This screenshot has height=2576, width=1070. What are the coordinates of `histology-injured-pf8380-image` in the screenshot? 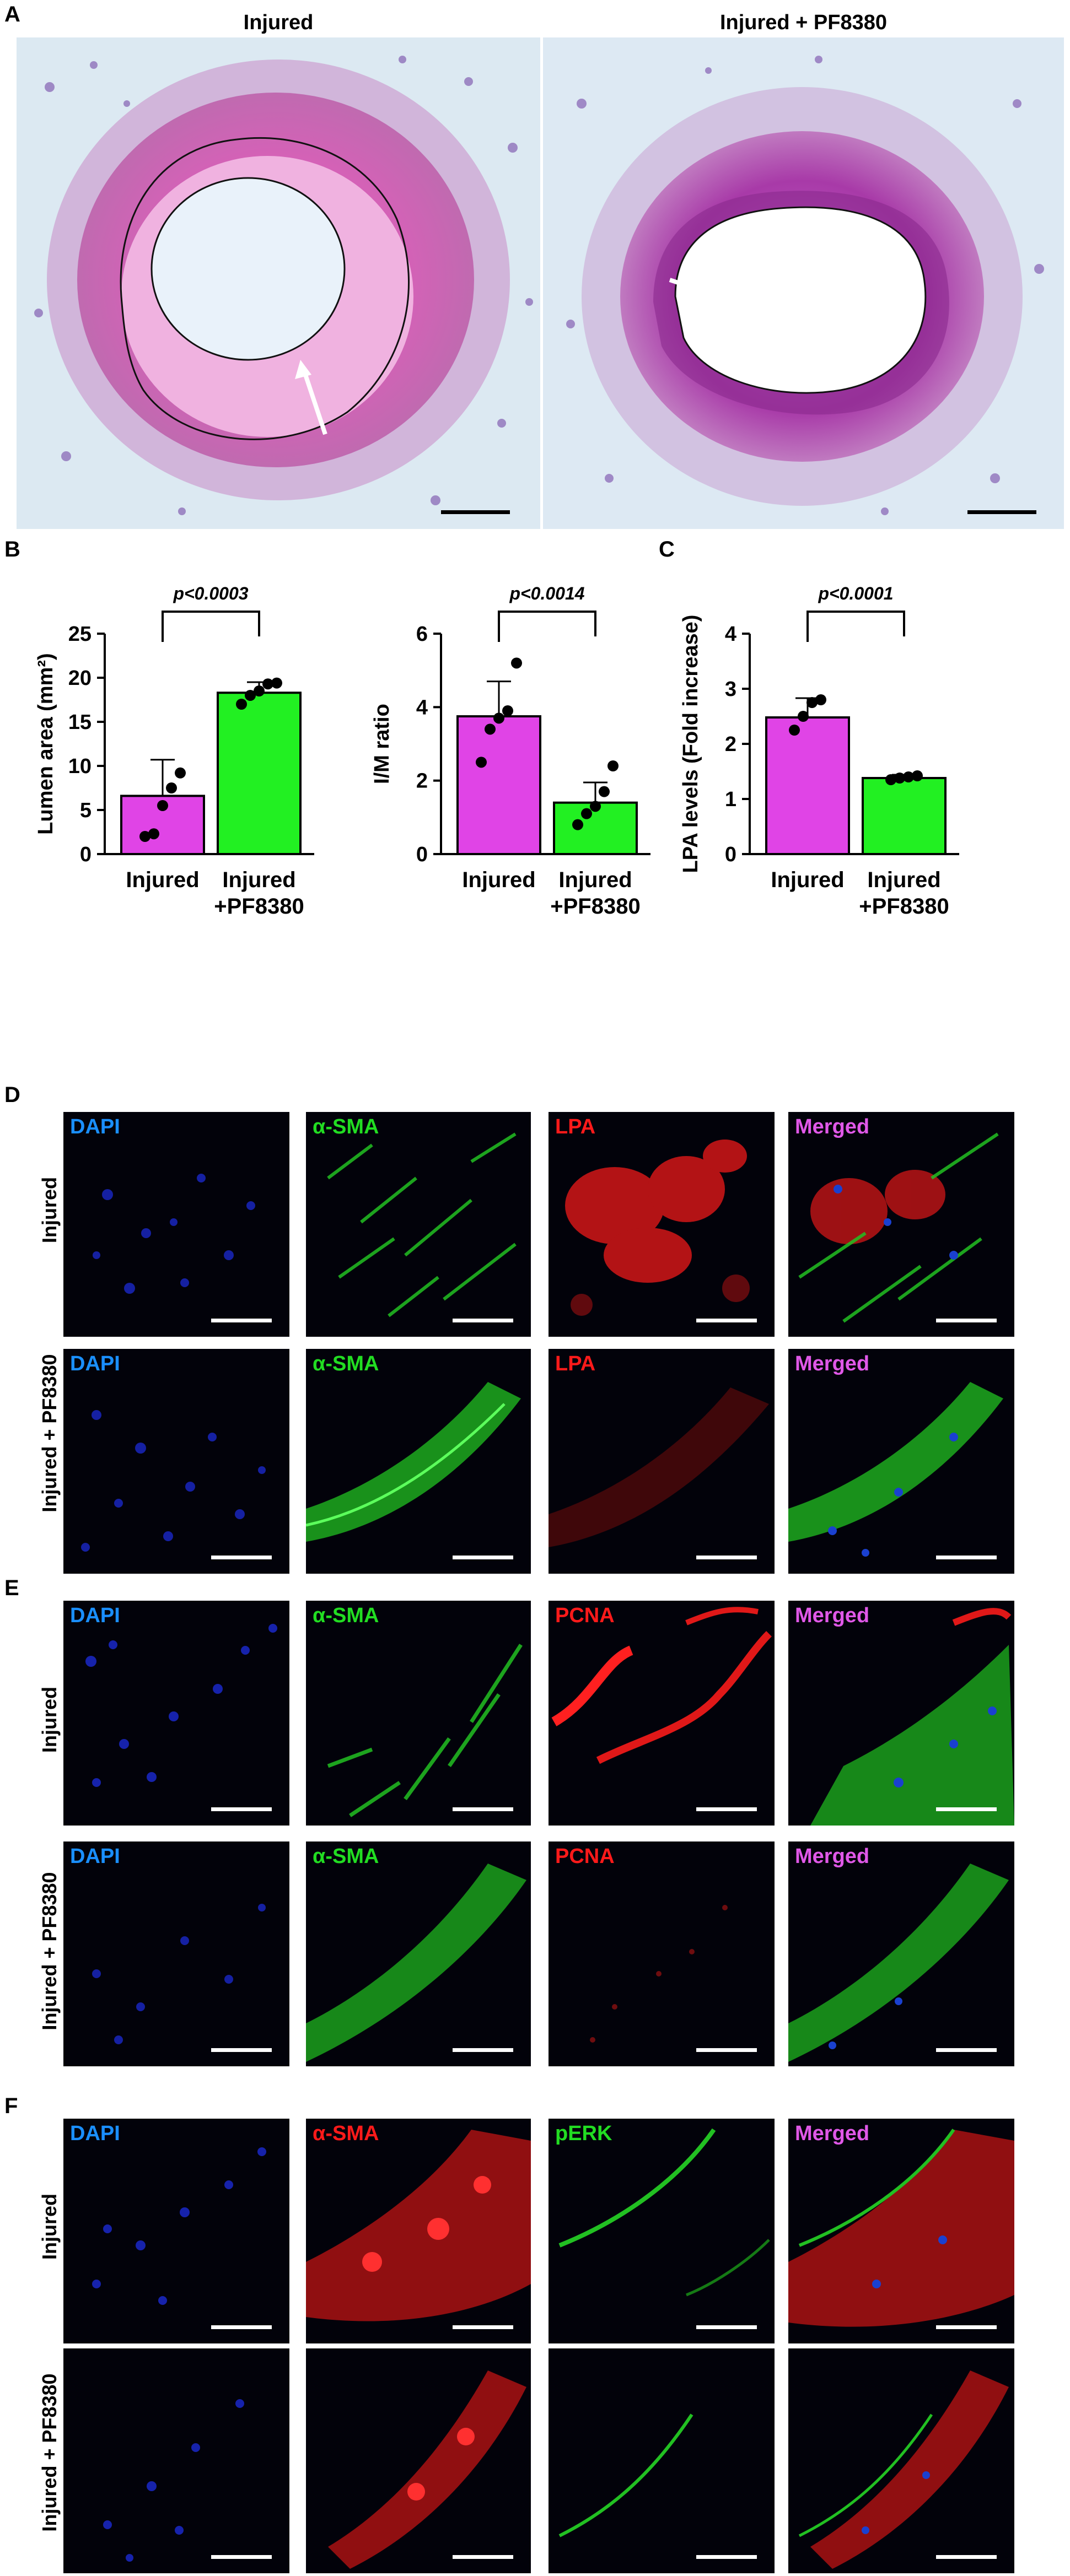 It's located at (803, 283).